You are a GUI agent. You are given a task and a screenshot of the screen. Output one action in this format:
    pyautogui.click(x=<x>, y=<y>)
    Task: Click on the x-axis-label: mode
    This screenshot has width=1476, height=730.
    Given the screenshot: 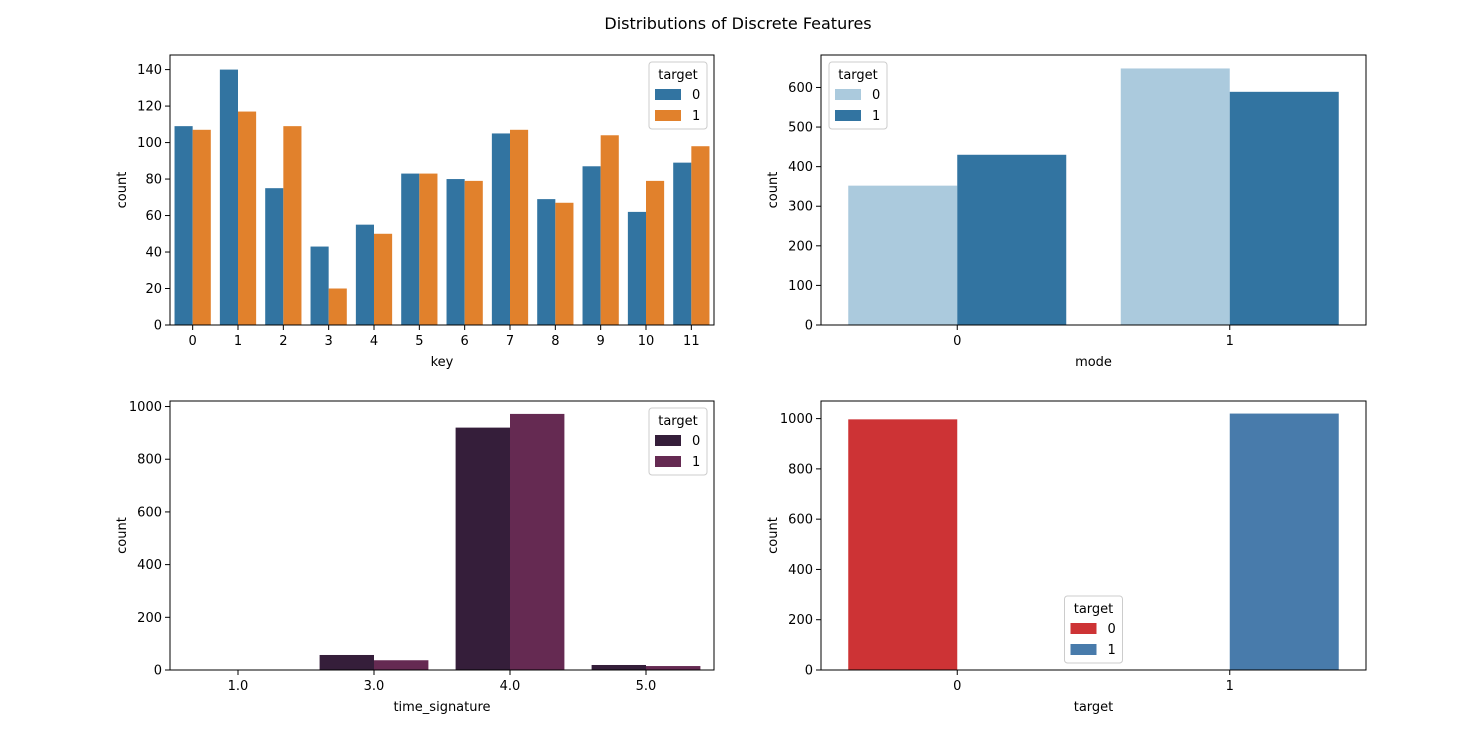 What is the action you would take?
    pyautogui.click(x=1093, y=362)
    